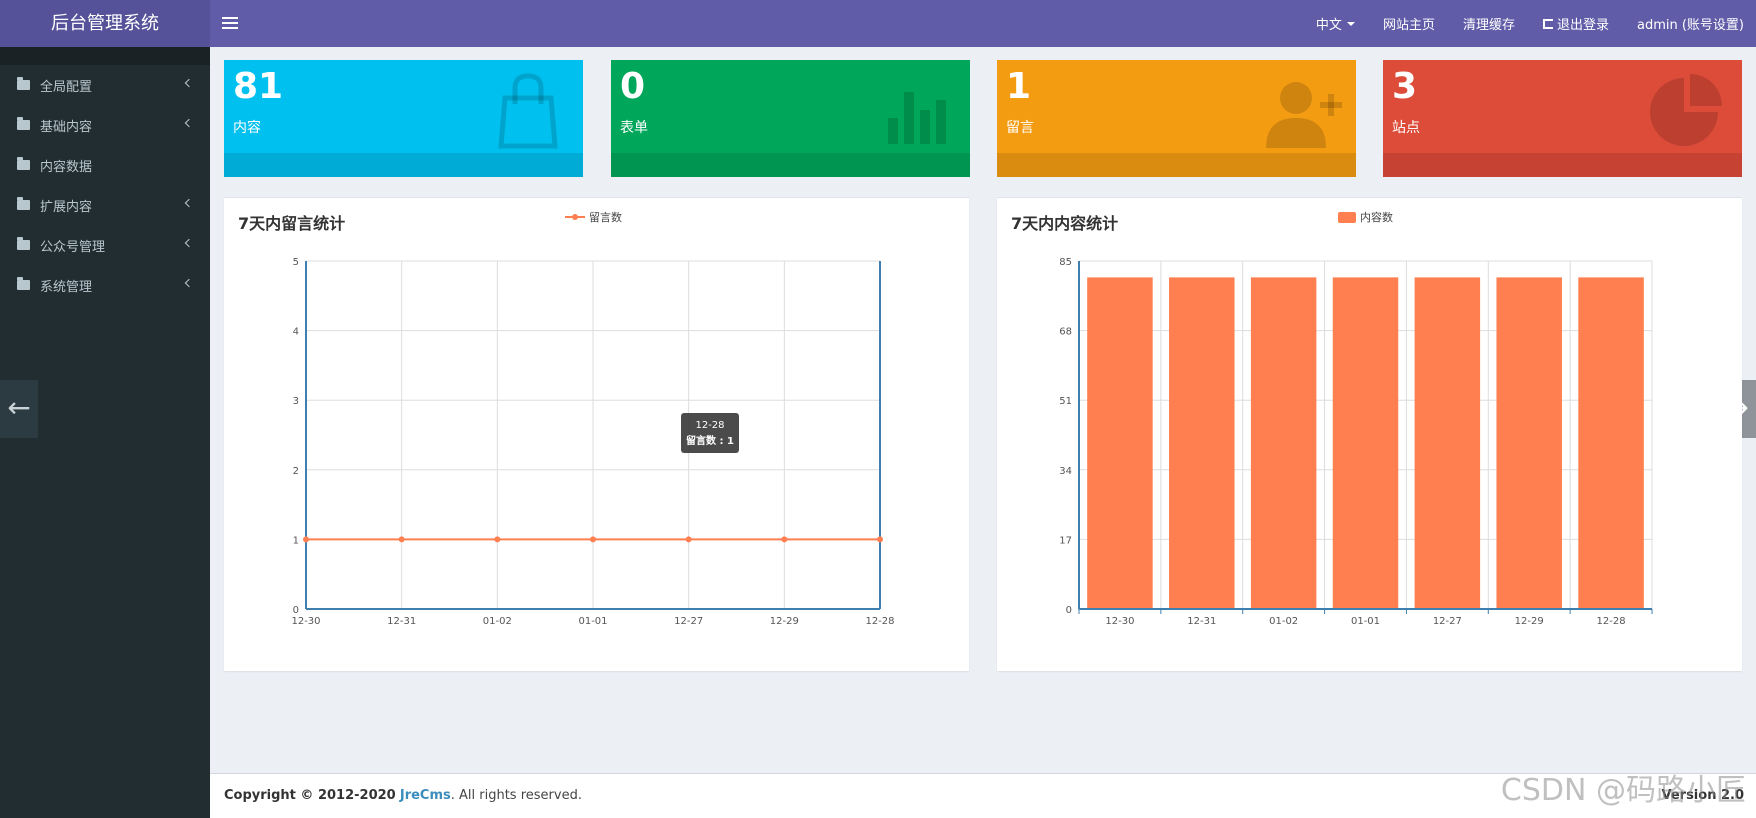 The height and width of the screenshot is (818, 1756). I want to click on sidebar-header-strip, so click(105, 56).